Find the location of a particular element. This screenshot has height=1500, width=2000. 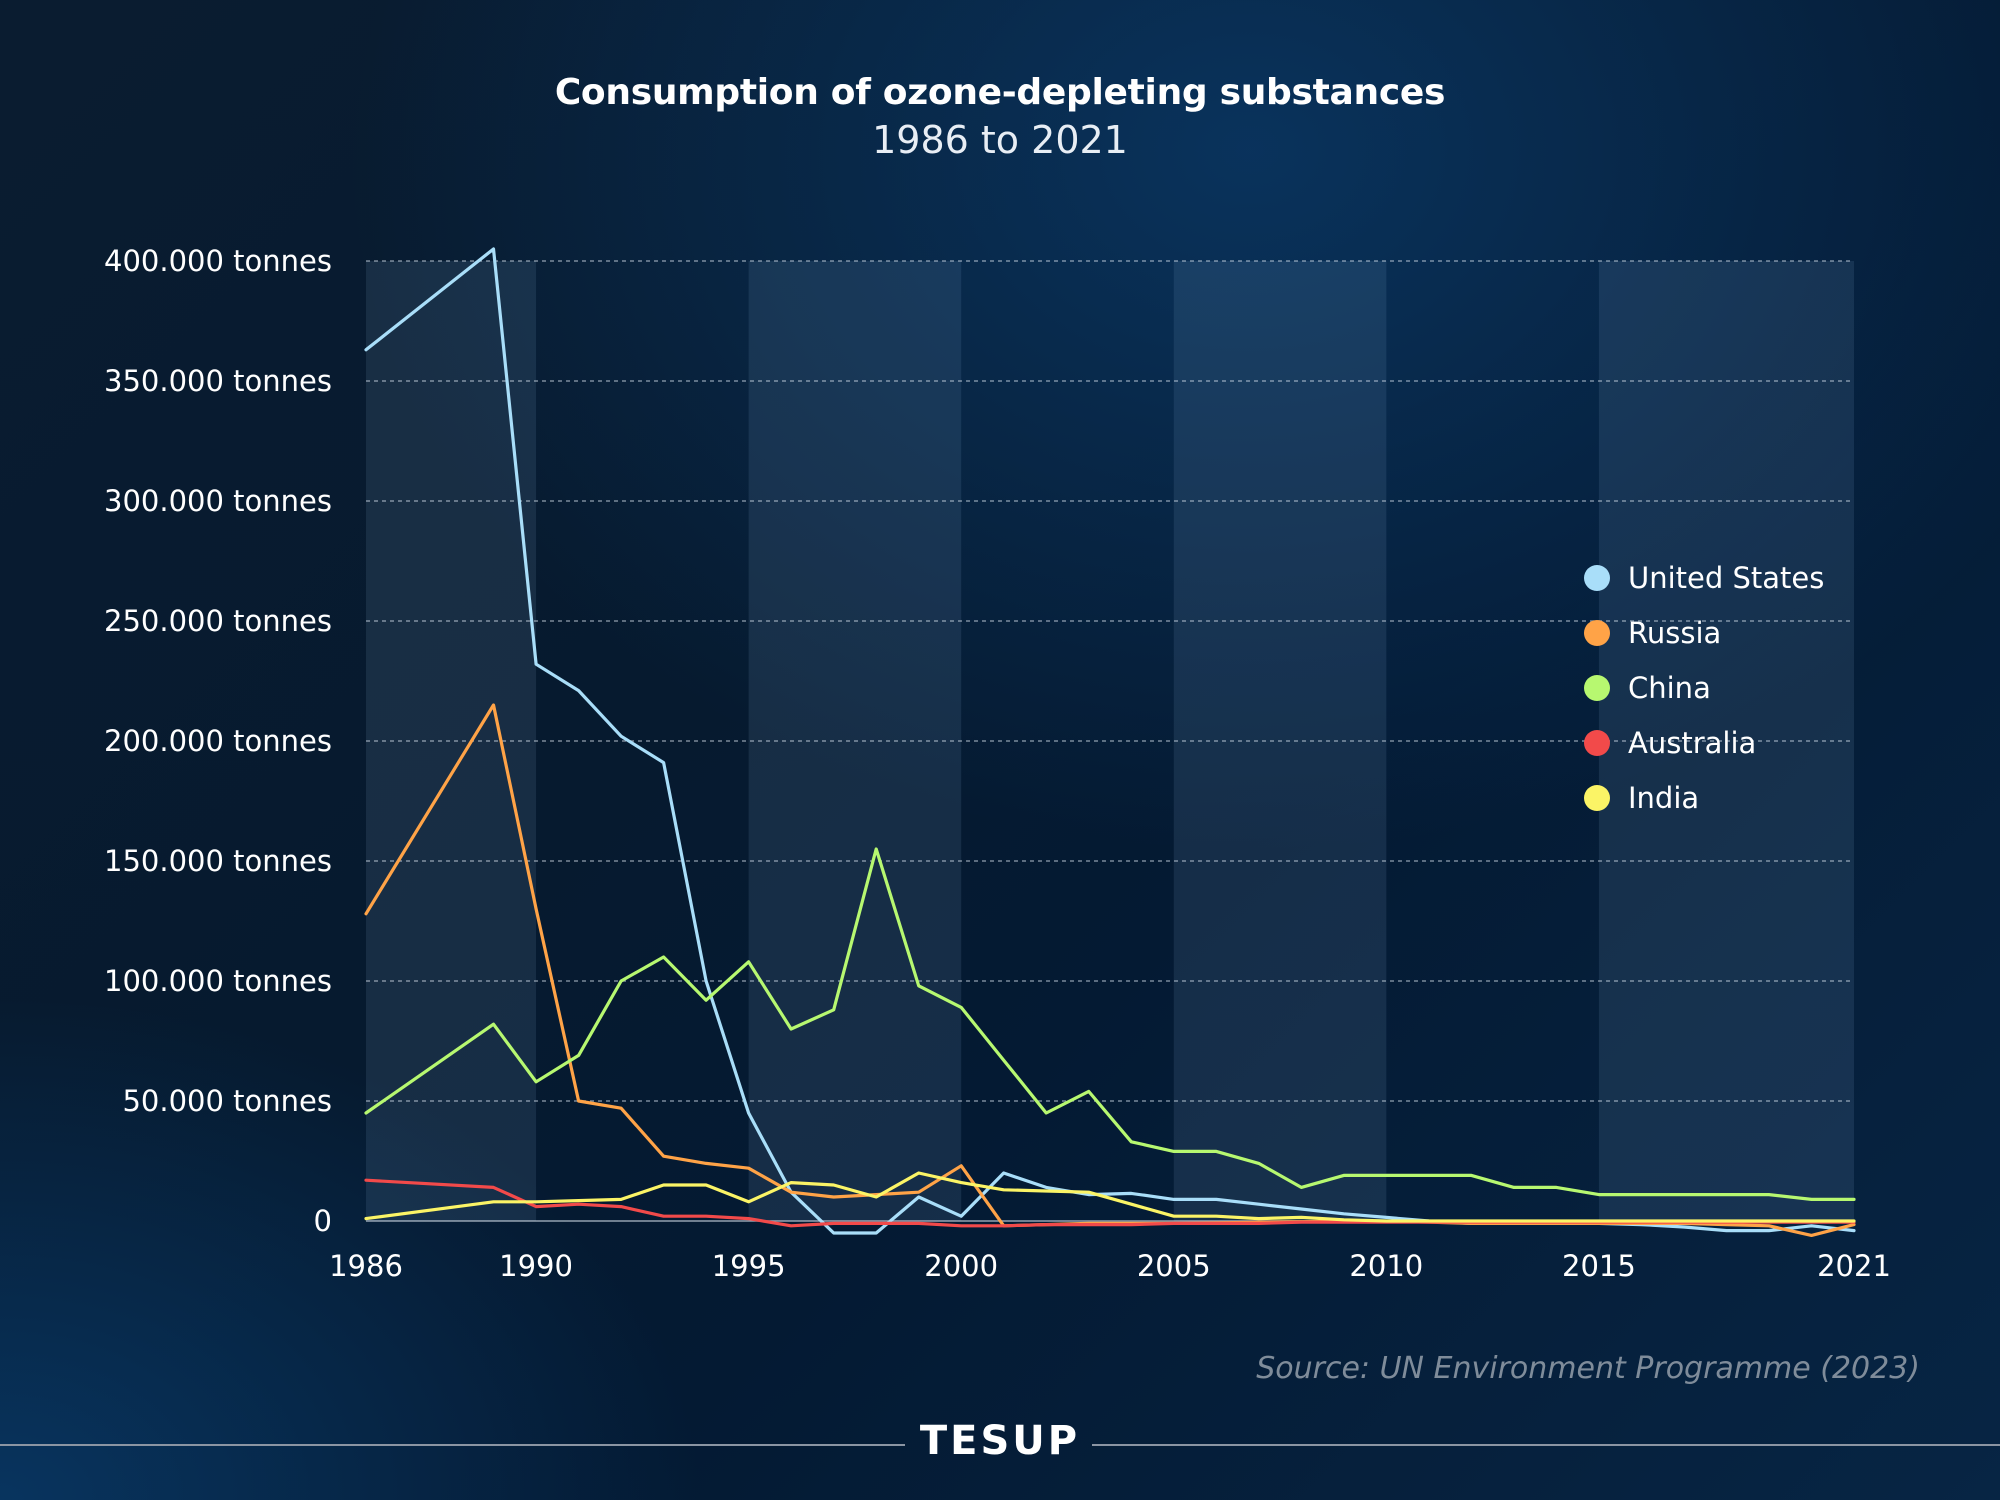

legend-item-united-states: United States is located at coordinates (1704, 577).